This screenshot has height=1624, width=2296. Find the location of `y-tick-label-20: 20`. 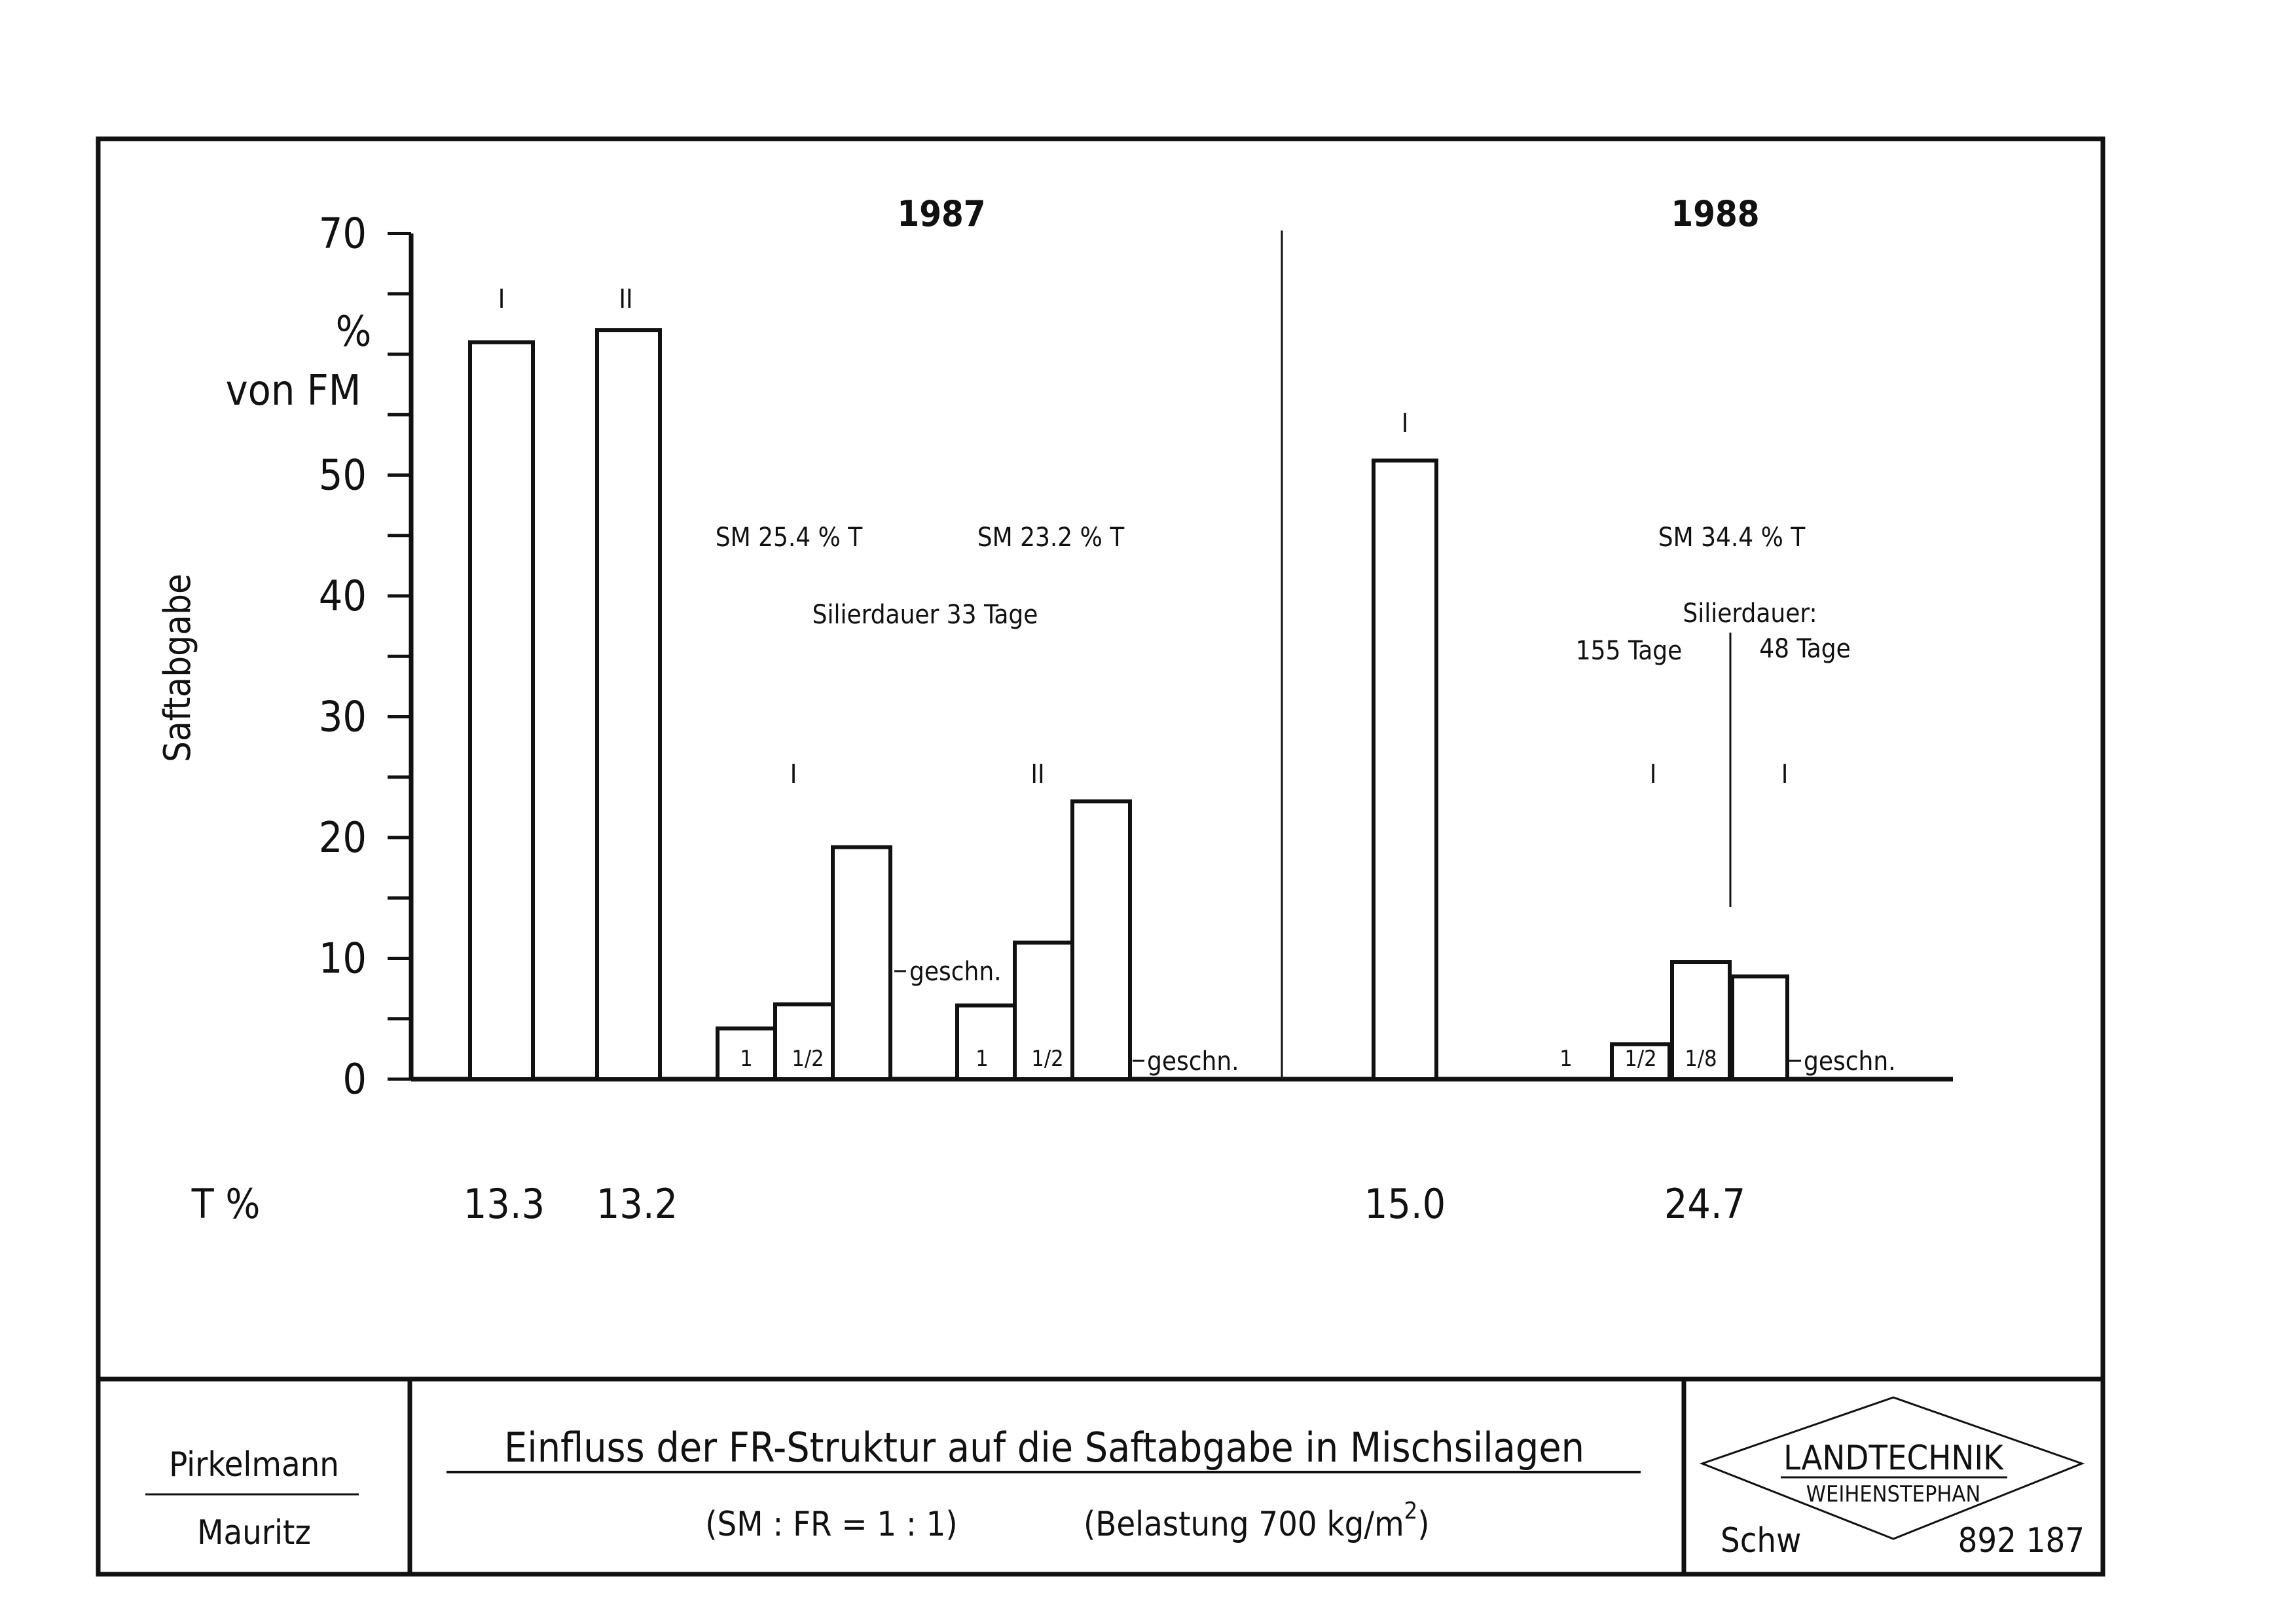

y-tick-label-20: 20 is located at coordinates (343, 838).